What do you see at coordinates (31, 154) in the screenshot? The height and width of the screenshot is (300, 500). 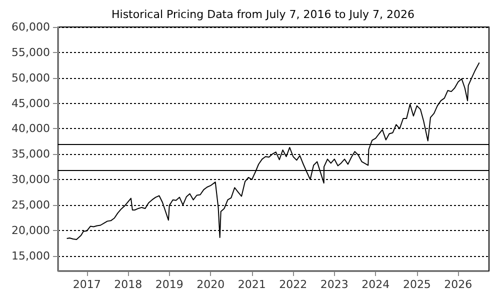 I see `y-tick-label: 35,000` at bounding box center [31, 154].